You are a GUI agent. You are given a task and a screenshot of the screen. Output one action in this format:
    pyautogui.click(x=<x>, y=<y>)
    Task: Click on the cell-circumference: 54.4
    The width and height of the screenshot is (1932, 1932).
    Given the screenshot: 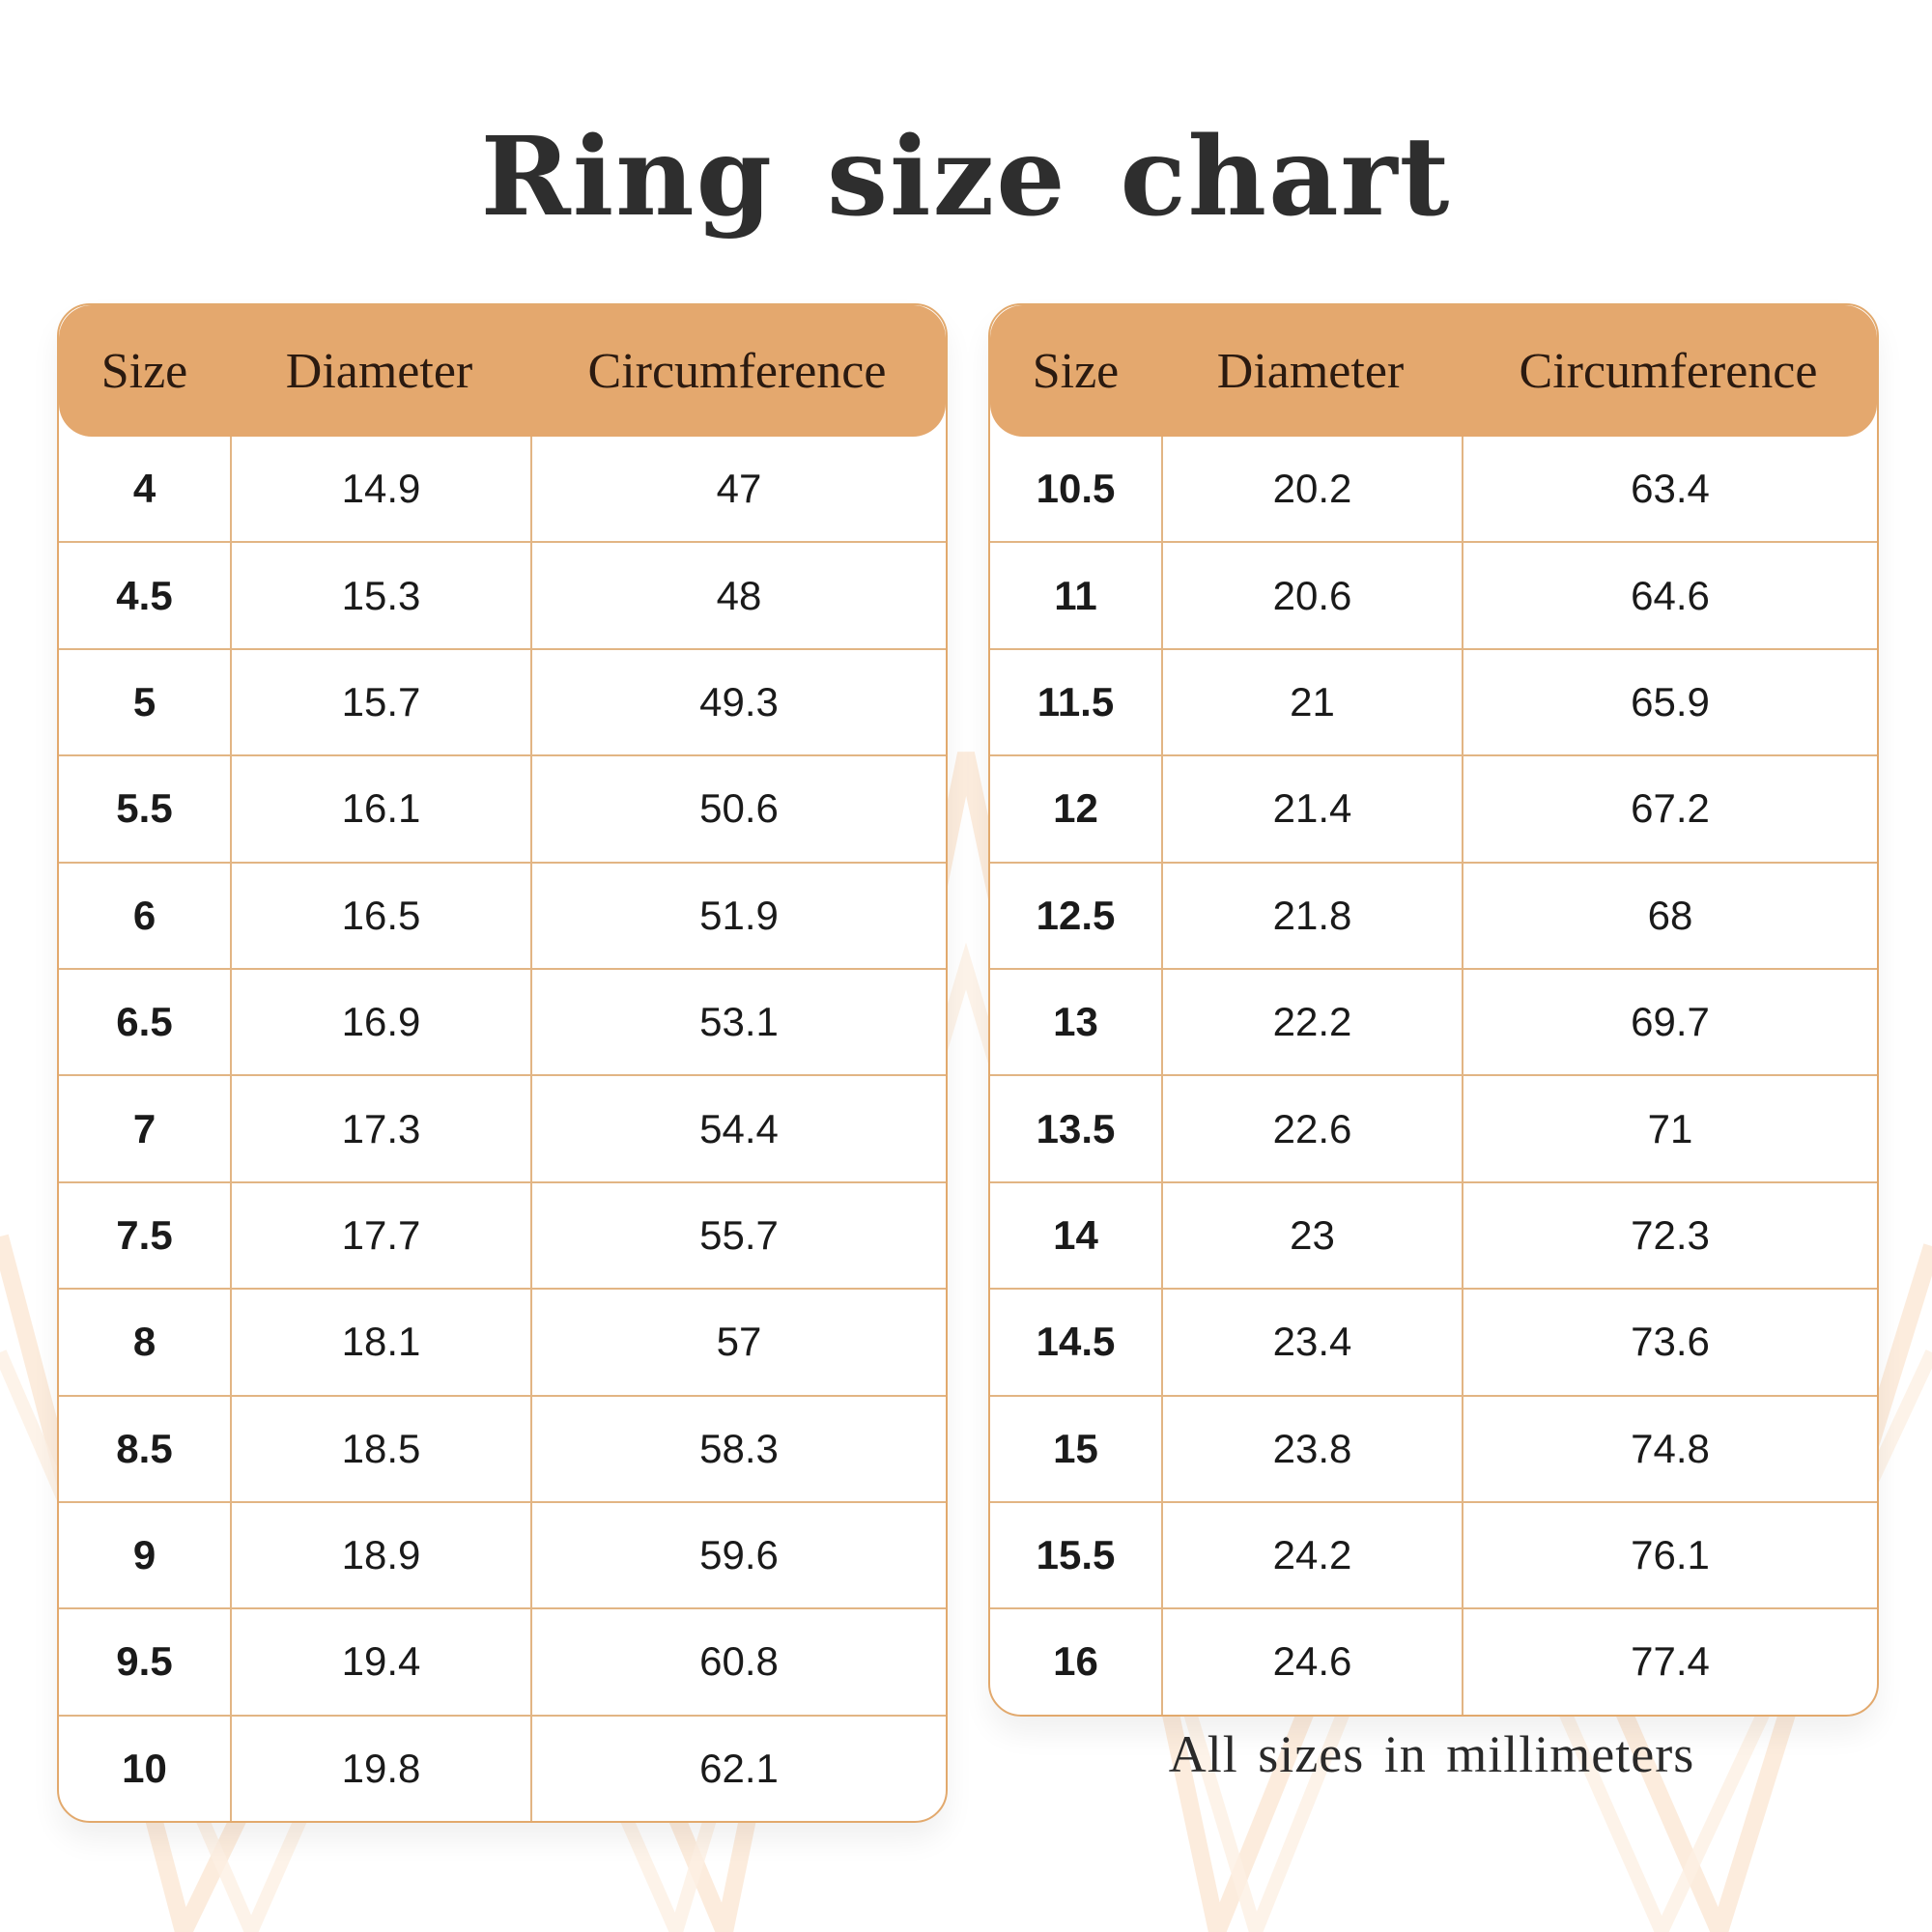 What is the action you would take?
    pyautogui.click(x=738, y=1128)
    